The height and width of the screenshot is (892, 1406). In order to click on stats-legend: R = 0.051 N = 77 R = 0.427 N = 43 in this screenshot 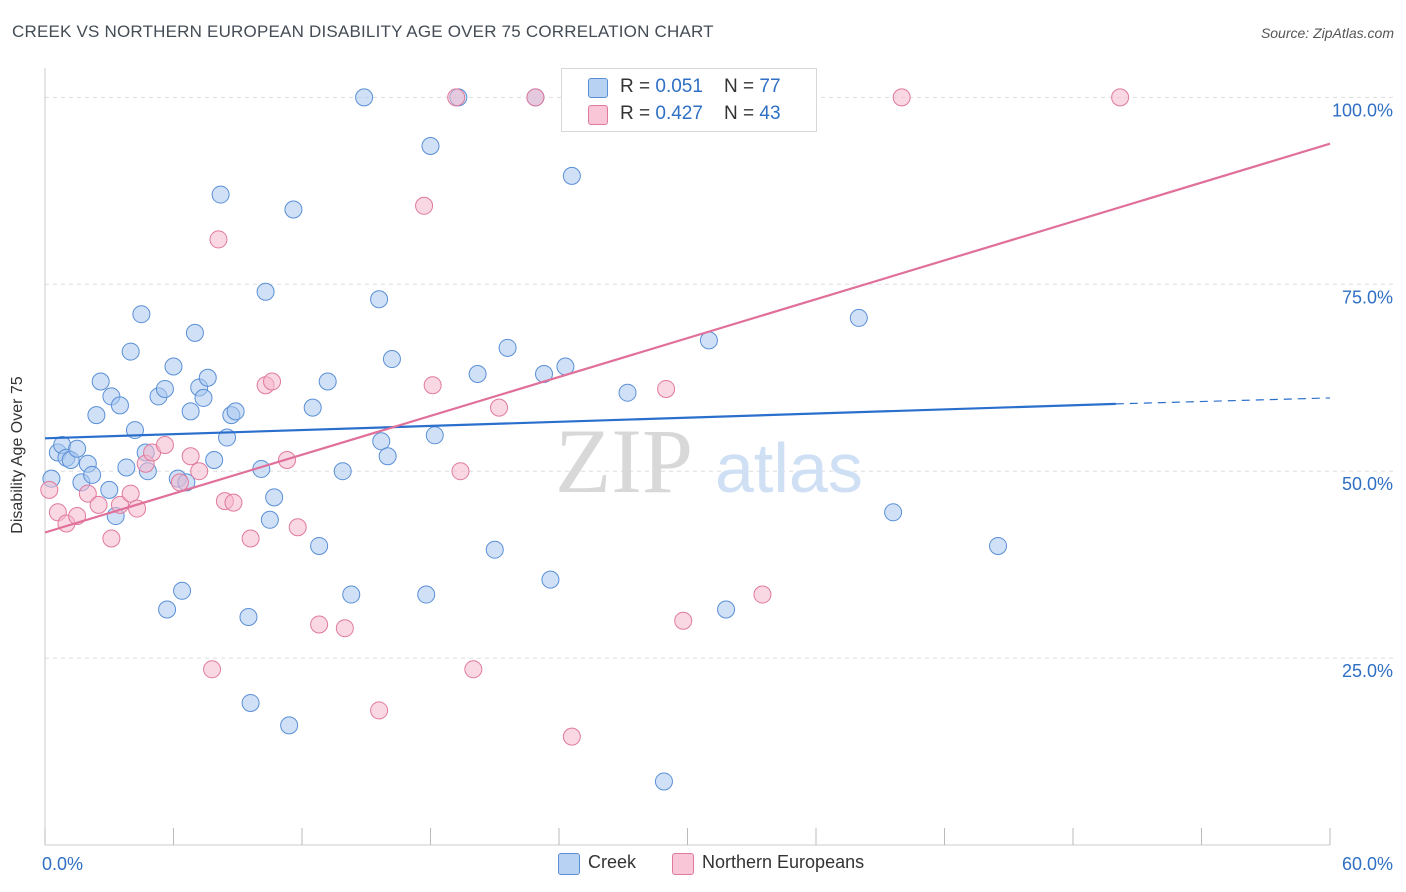, I will do `click(689, 100)`.